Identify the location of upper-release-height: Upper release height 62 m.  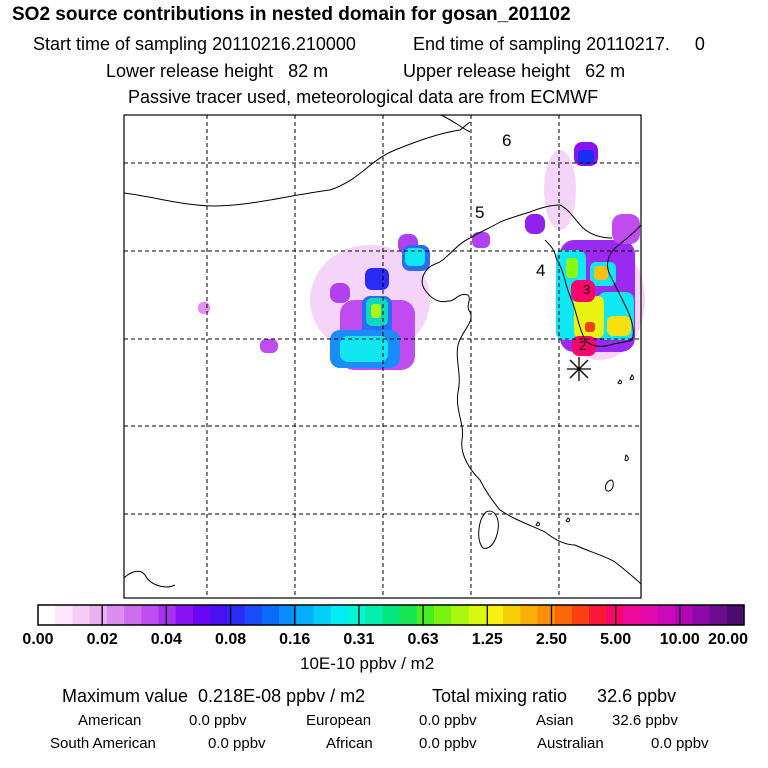
(514, 71).